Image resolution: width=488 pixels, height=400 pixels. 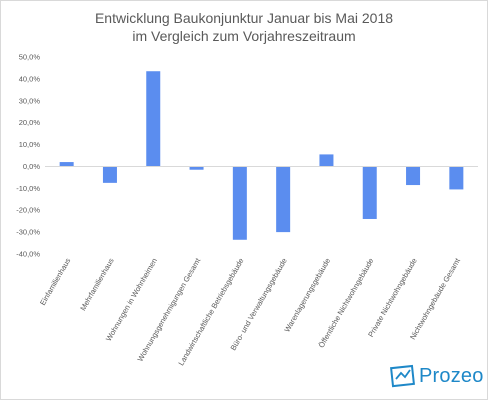 I want to click on x-category-label: Mehrfamilienhaus, so click(x=97, y=284).